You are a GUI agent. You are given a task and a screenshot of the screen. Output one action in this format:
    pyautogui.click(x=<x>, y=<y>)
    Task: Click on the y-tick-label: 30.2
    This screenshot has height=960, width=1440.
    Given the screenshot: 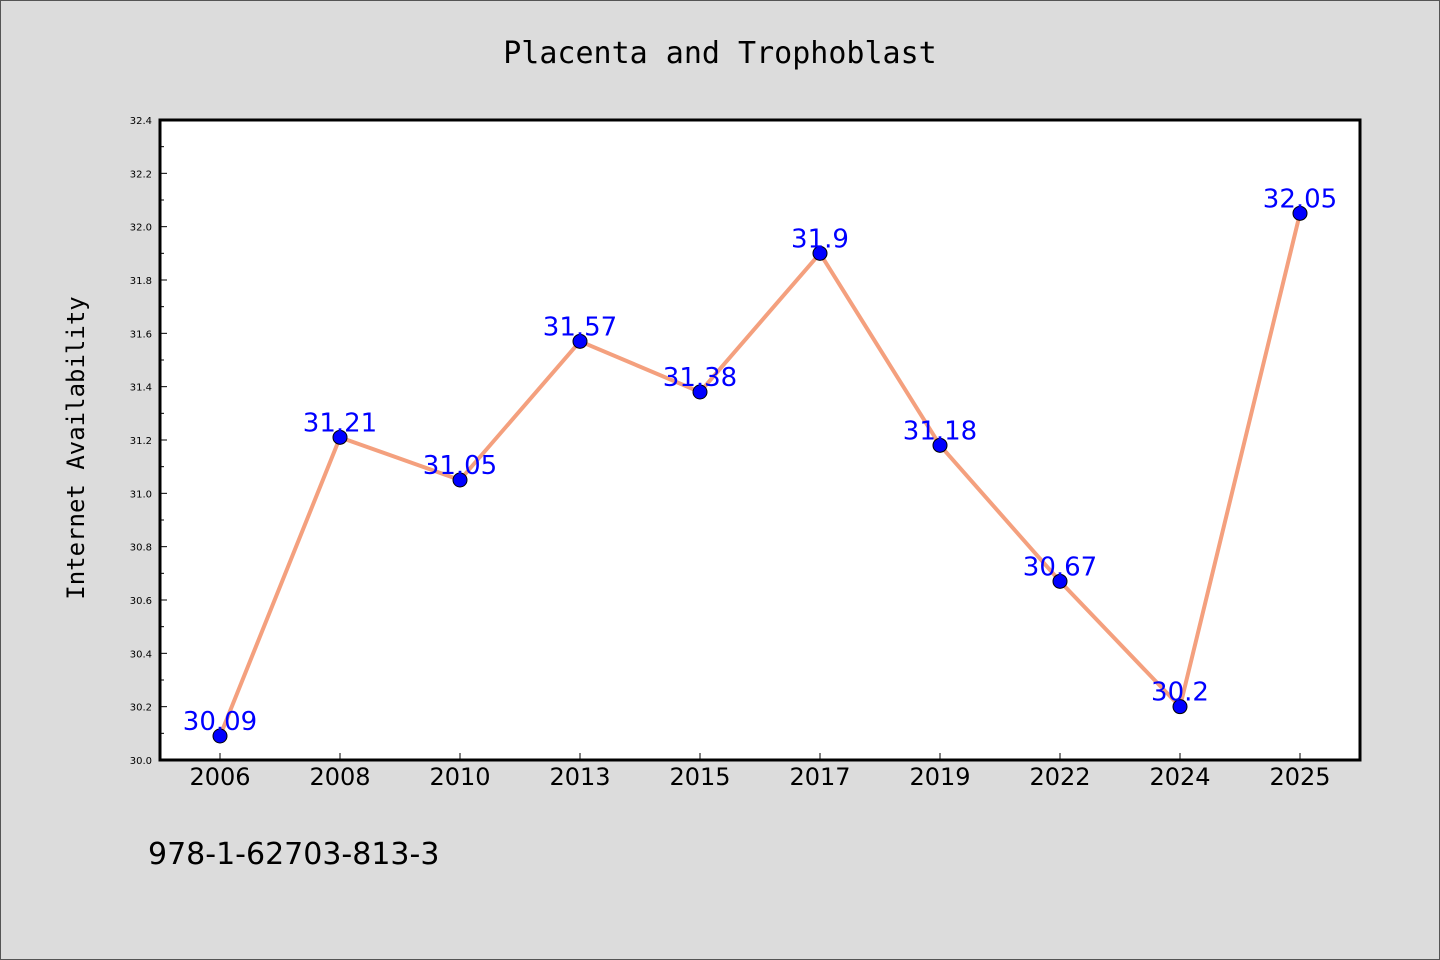 What is the action you would take?
    pyautogui.click(x=141, y=708)
    